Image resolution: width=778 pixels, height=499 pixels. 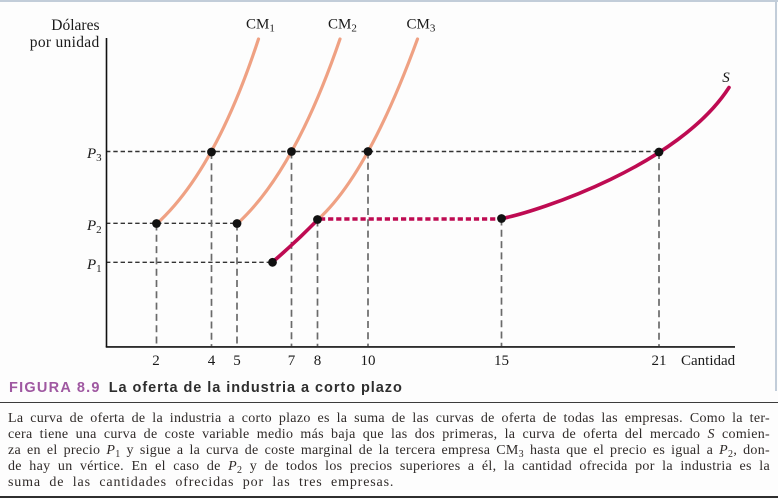 What do you see at coordinates (94, 227) in the screenshot?
I see `svg-text: P2` at bounding box center [94, 227].